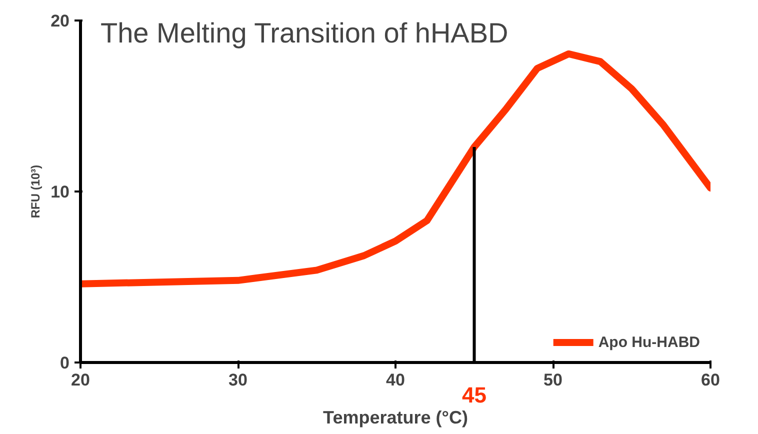 The image size is (758, 434). Describe the element at coordinates (238, 380) in the screenshot. I see `x-tick-label: 30` at that location.